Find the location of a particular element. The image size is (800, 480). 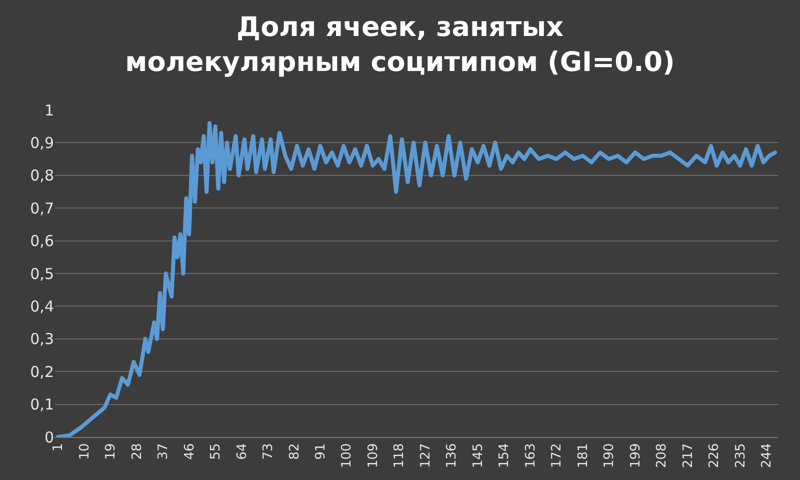

x-tick-label: 145 is located at coordinates (478, 455).